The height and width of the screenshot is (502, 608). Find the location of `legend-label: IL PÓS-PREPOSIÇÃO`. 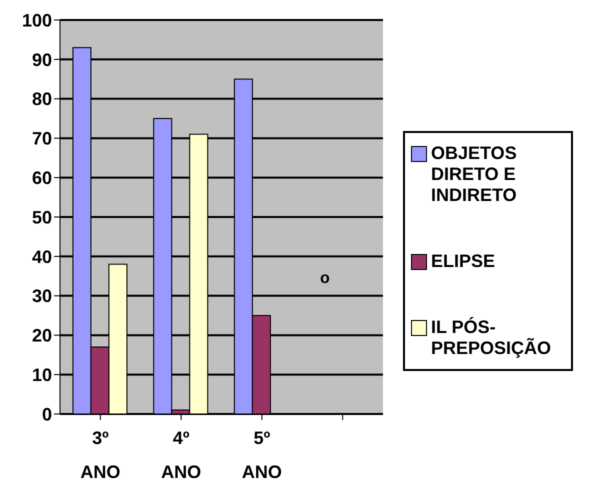

legend-label: IL PÓS-PREPOSIÇÃO is located at coordinates (491, 338).